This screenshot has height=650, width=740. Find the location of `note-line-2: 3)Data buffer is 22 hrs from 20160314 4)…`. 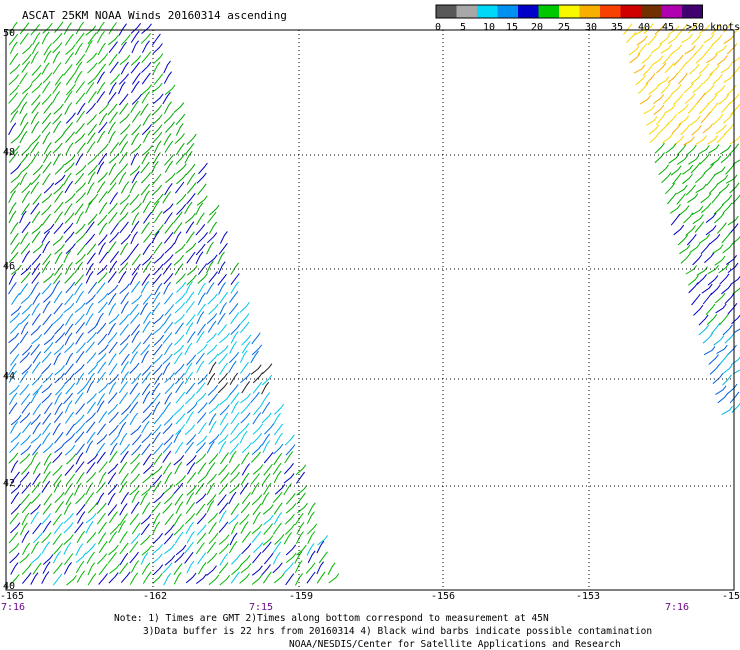

note-line-2: 3)Data buffer is 22 hrs from 20160314 4)… is located at coordinates (398, 631).